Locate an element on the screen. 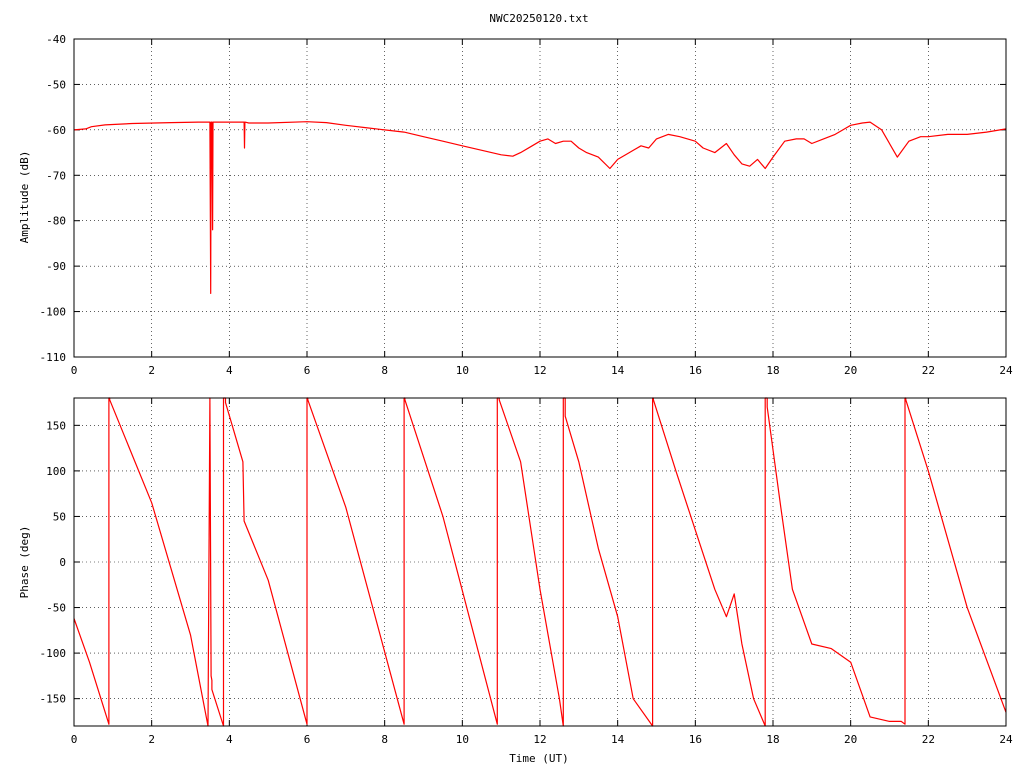  amplitude-x-tick-label: 16 is located at coordinates (695, 370).